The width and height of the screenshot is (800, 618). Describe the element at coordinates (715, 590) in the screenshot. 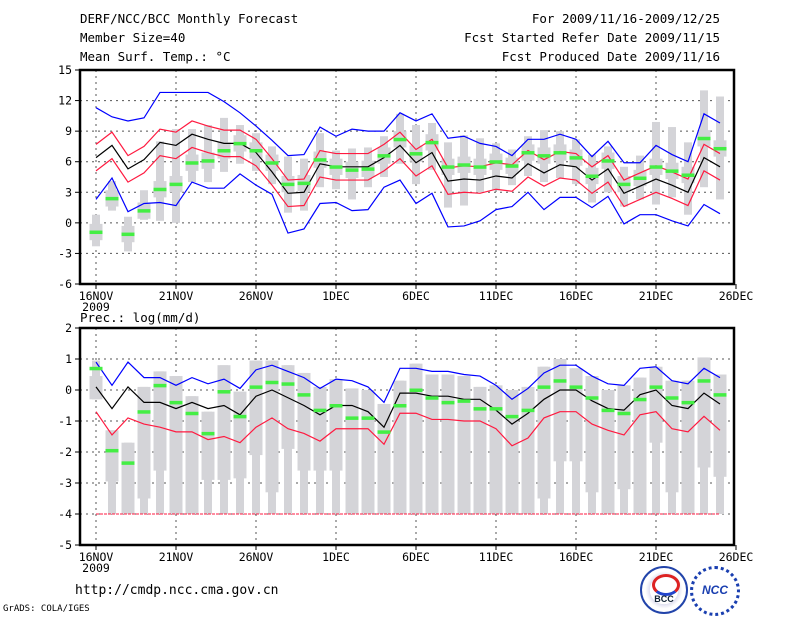

I see `ncc-logo-text: NCC` at that location.